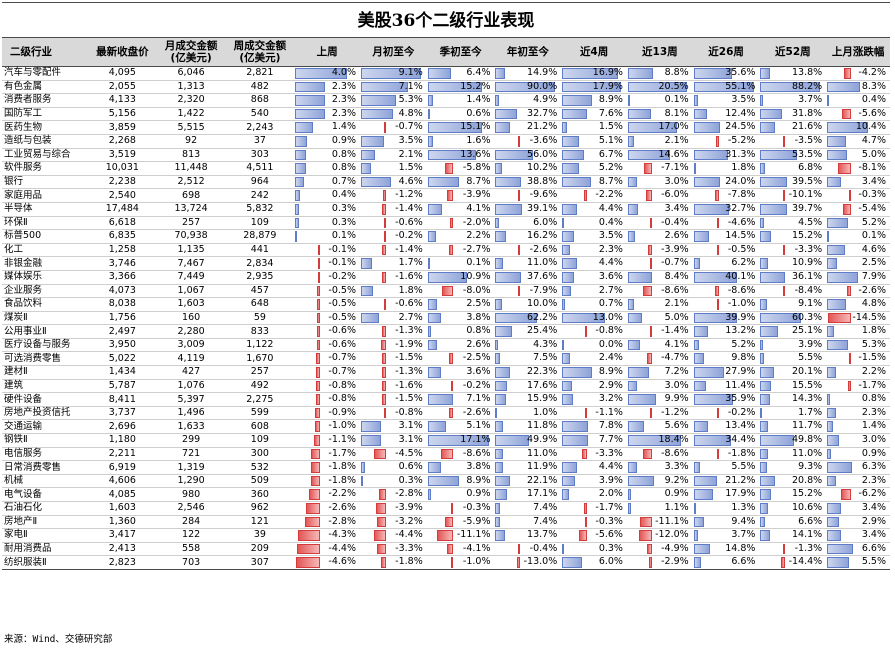 The height and width of the screenshot is (649, 895). Describe the element at coordinates (740, 113) in the screenshot. I see `return-value: 12.4%` at that location.